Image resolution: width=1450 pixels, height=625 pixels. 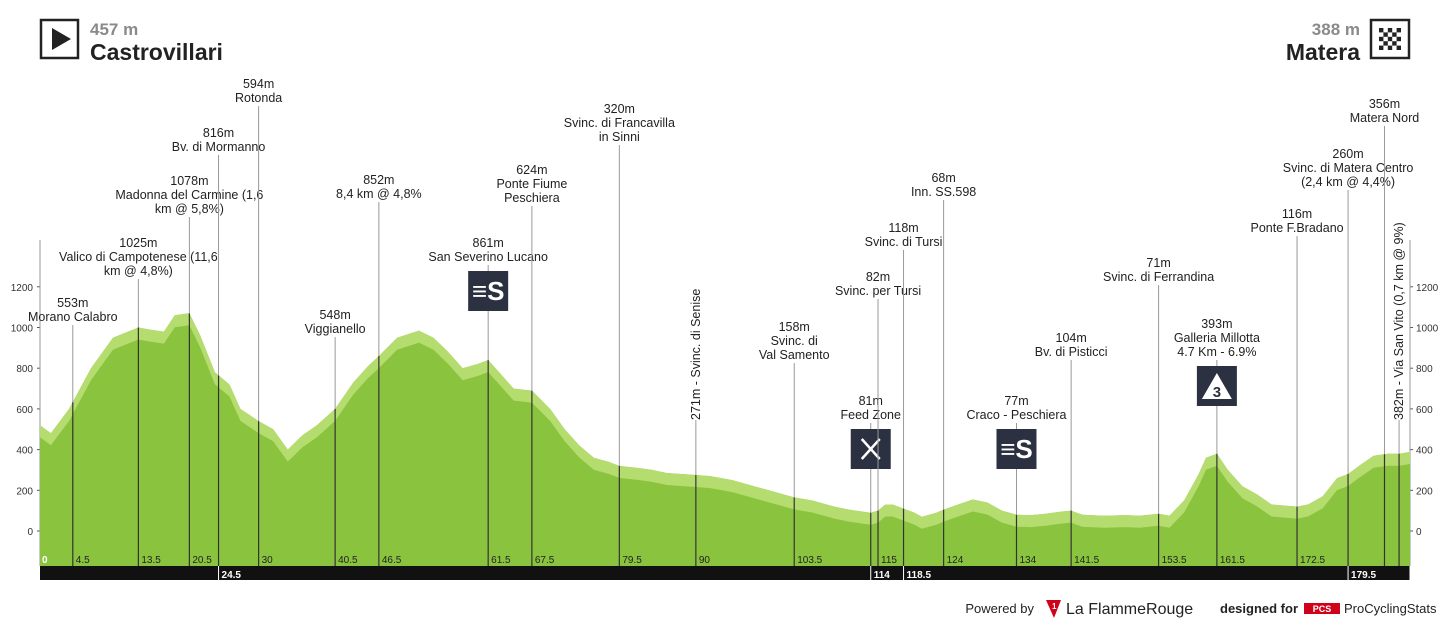 What do you see at coordinates (794, 355) in the screenshot?
I see `waypoint-label: Val Samento` at bounding box center [794, 355].